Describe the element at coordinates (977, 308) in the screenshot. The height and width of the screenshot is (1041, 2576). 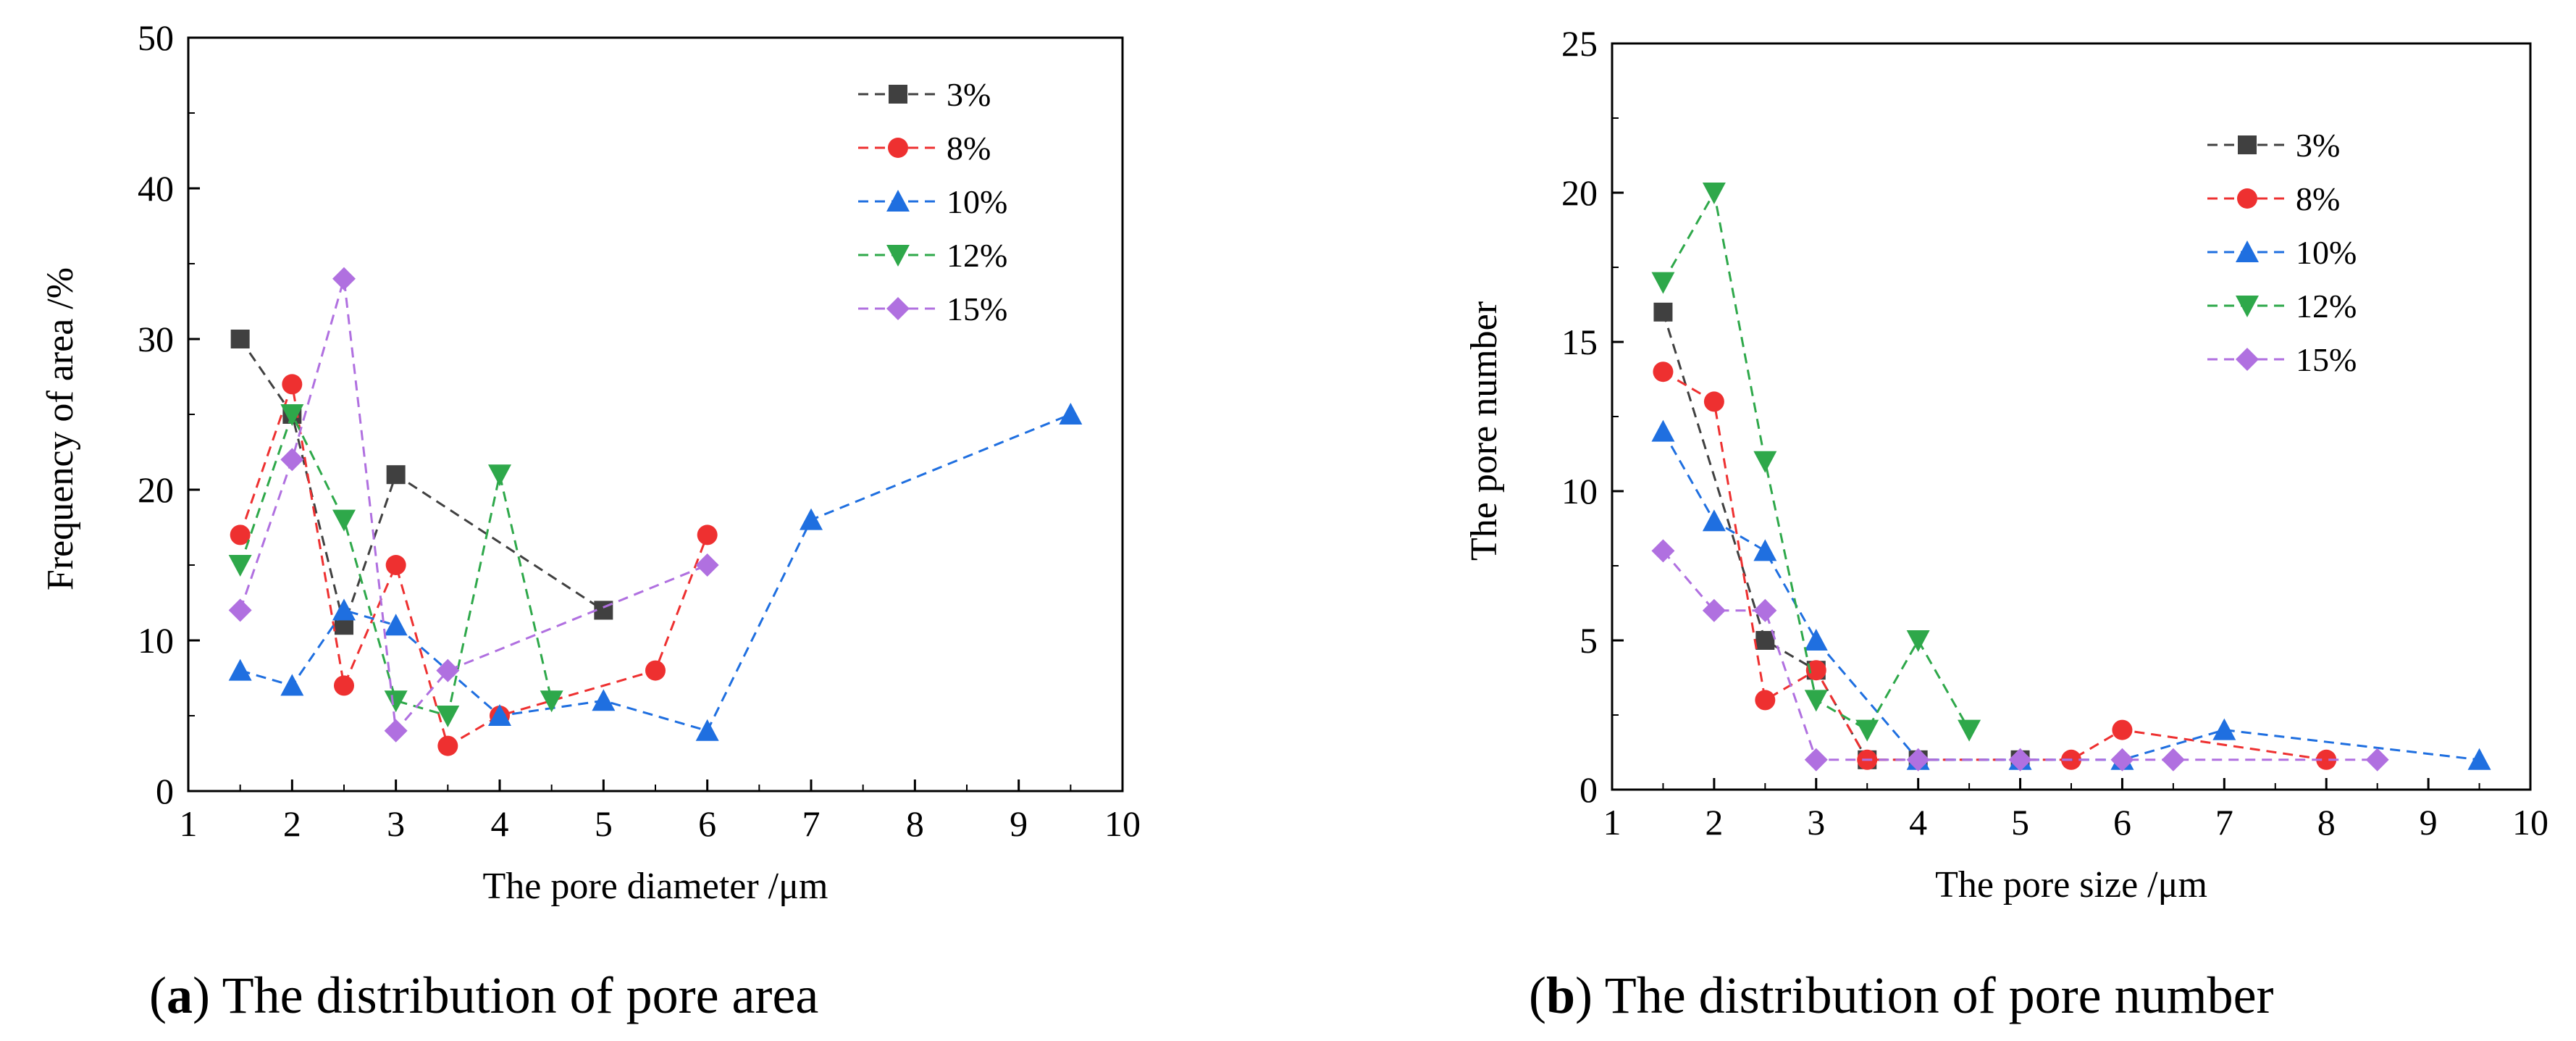
I see `chart-a-legend-label: 15%` at that location.